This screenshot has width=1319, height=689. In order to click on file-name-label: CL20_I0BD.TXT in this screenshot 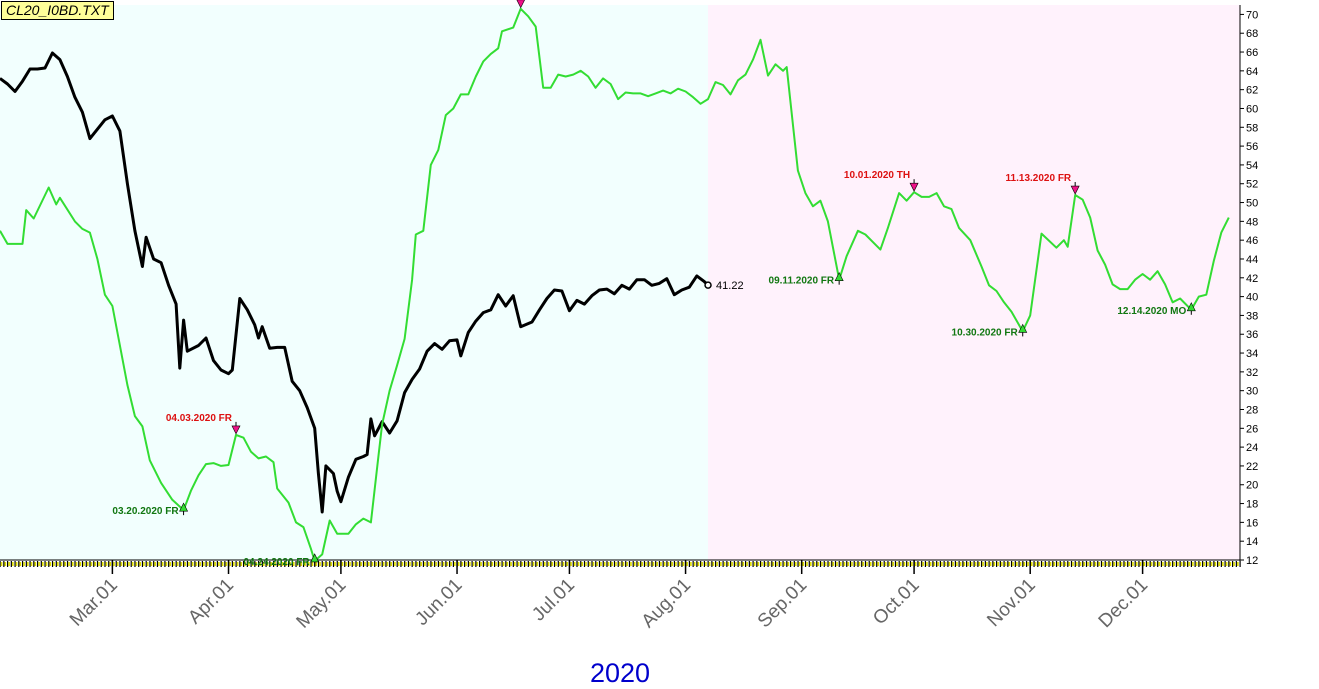, I will do `click(57, 10)`.